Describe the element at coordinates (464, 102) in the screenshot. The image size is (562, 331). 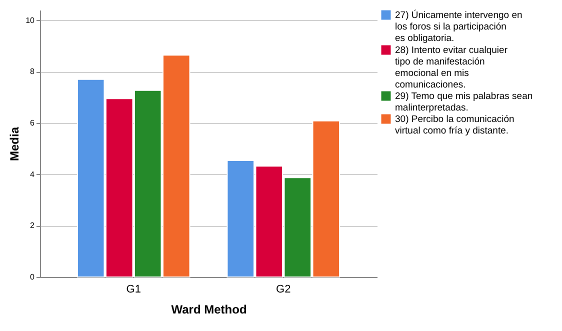
I see `legend-label: 29) Temo que mis palabras sean malinterpretadas.` at that location.